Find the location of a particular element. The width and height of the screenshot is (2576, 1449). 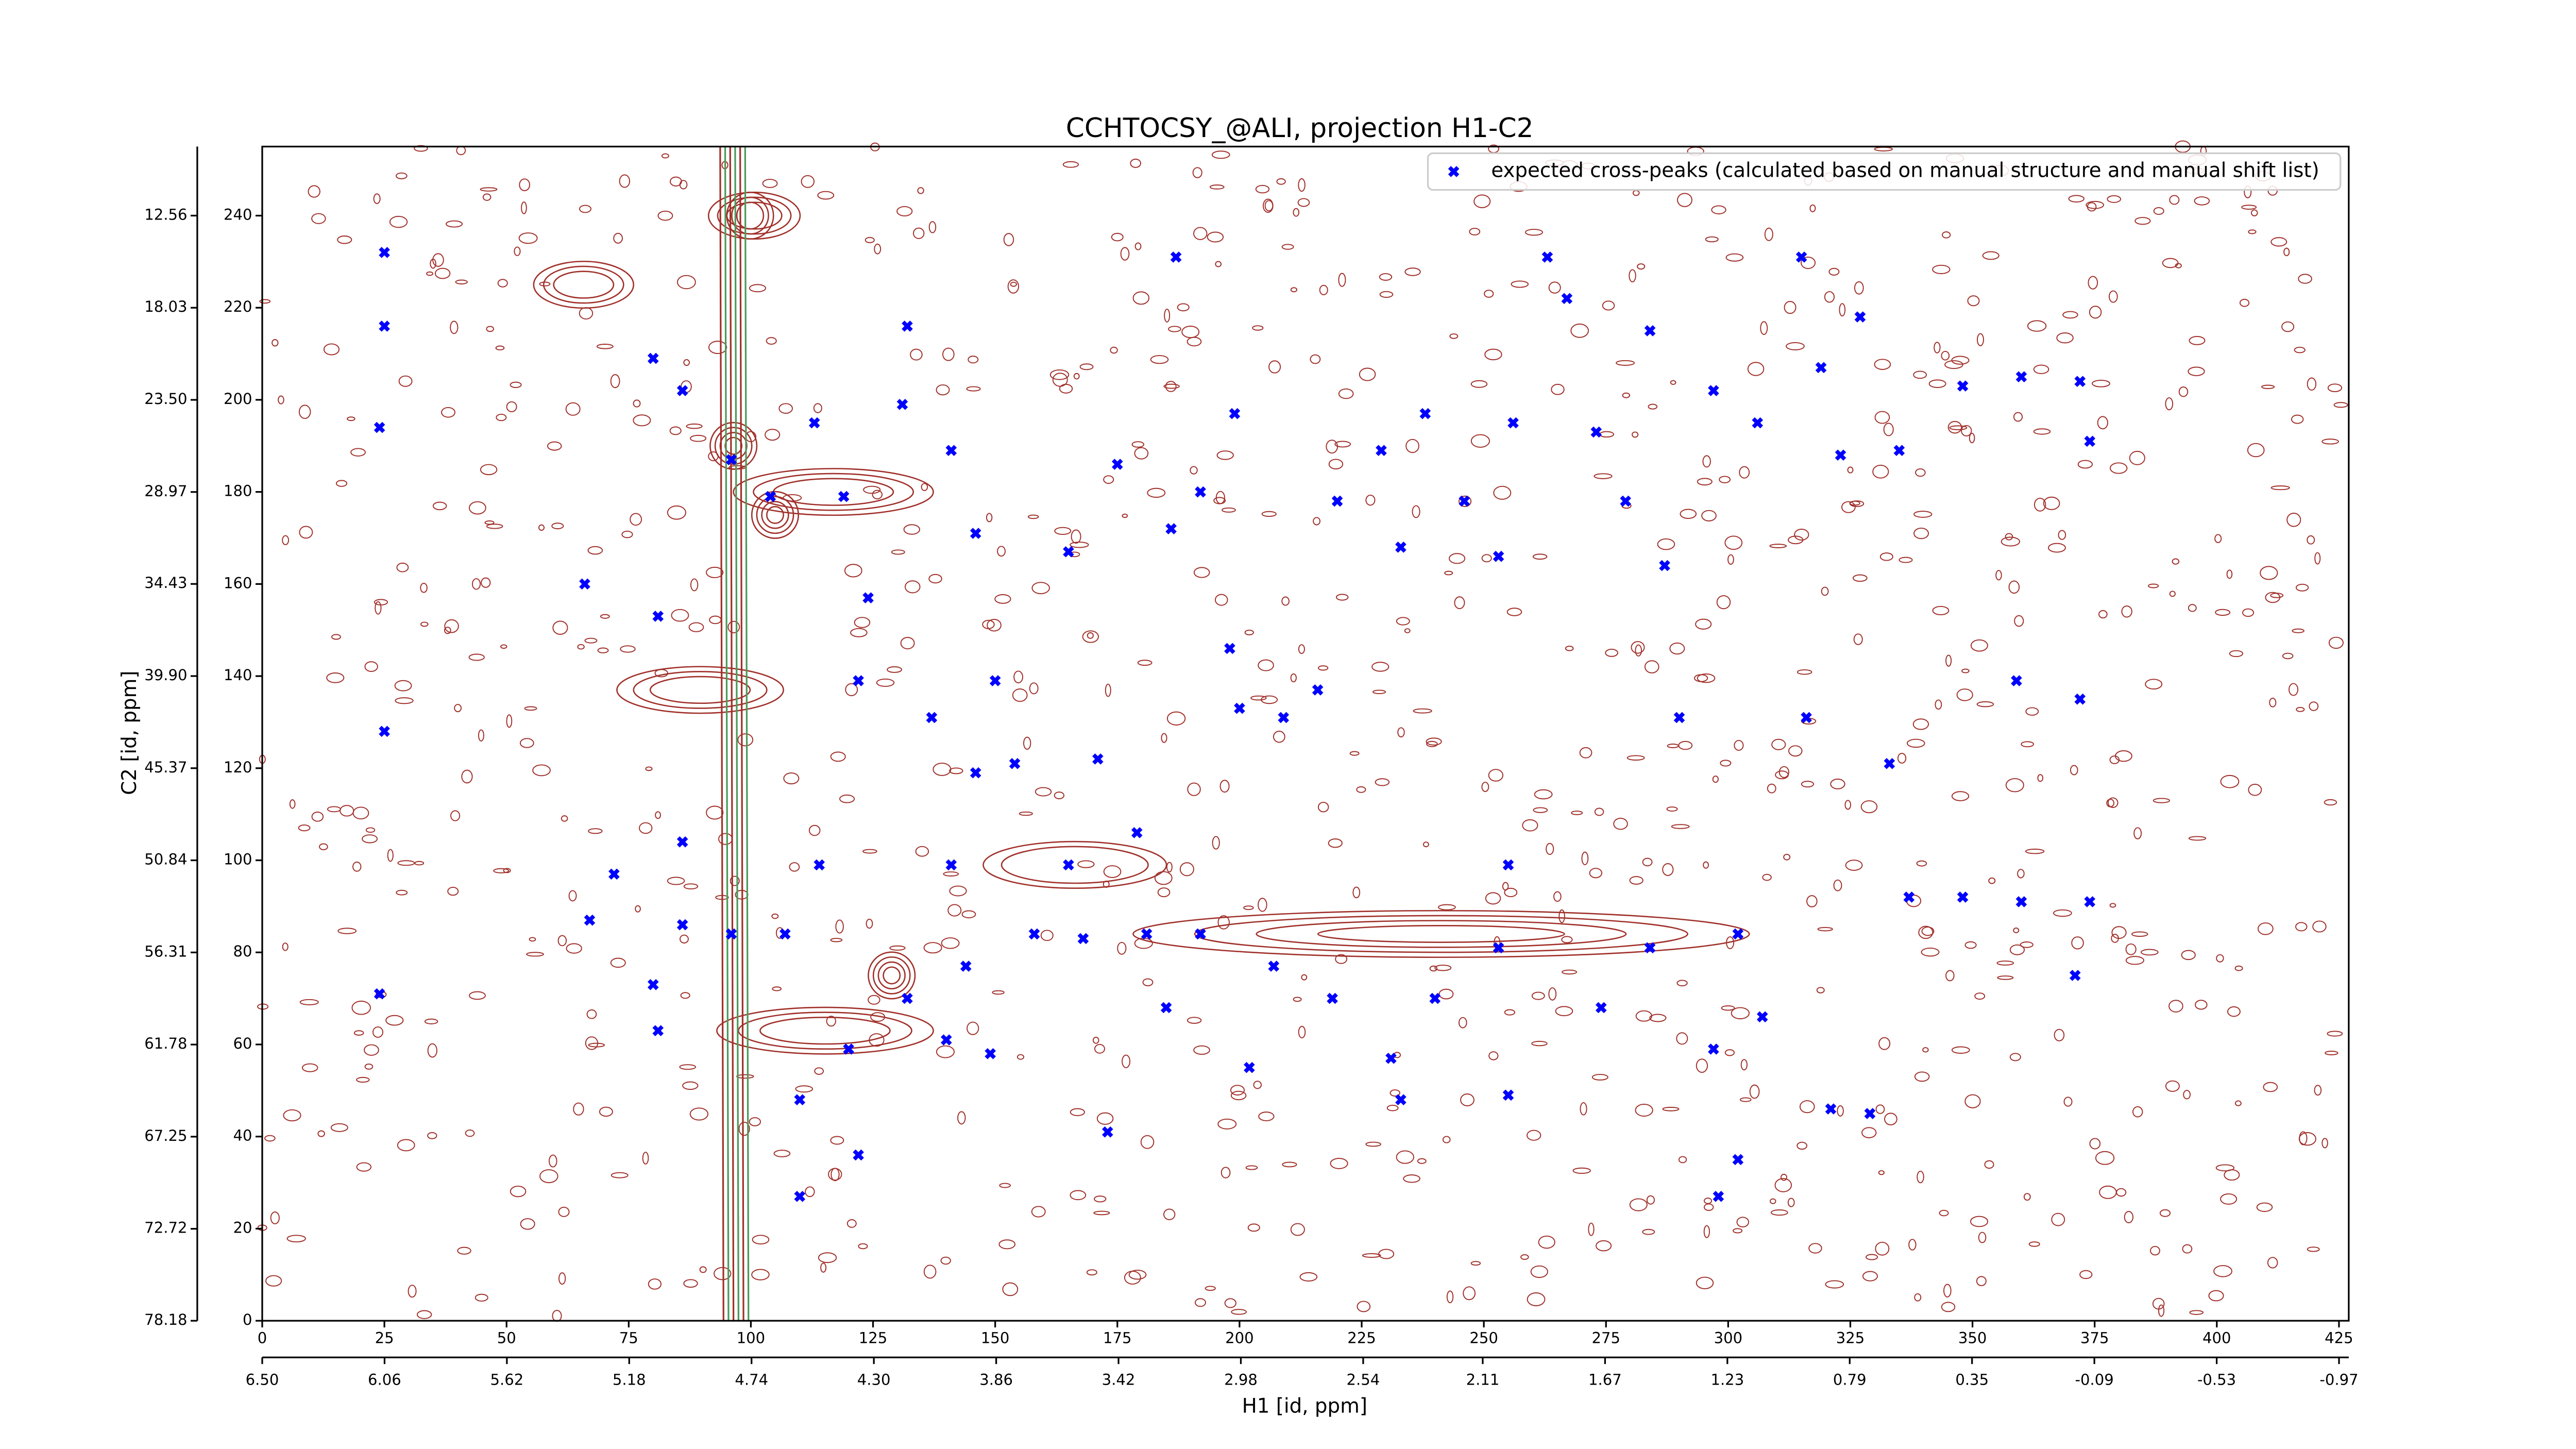

x2-tick-label: 0.35 is located at coordinates (1972, 1379).